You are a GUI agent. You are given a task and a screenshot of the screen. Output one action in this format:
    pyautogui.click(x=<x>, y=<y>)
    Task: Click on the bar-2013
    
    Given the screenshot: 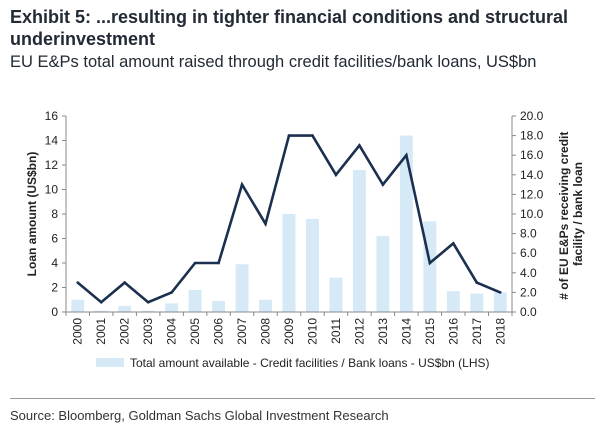 What is the action you would take?
    pyautogui.click(x=383, y=274)
    